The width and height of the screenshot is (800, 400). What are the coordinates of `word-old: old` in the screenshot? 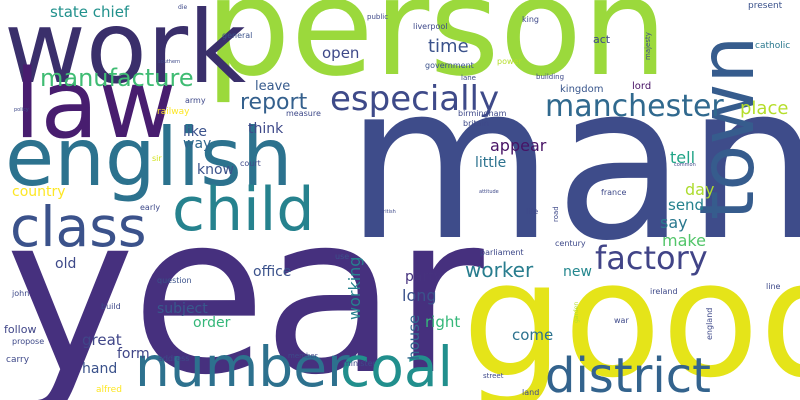 It's located at (66, 264).